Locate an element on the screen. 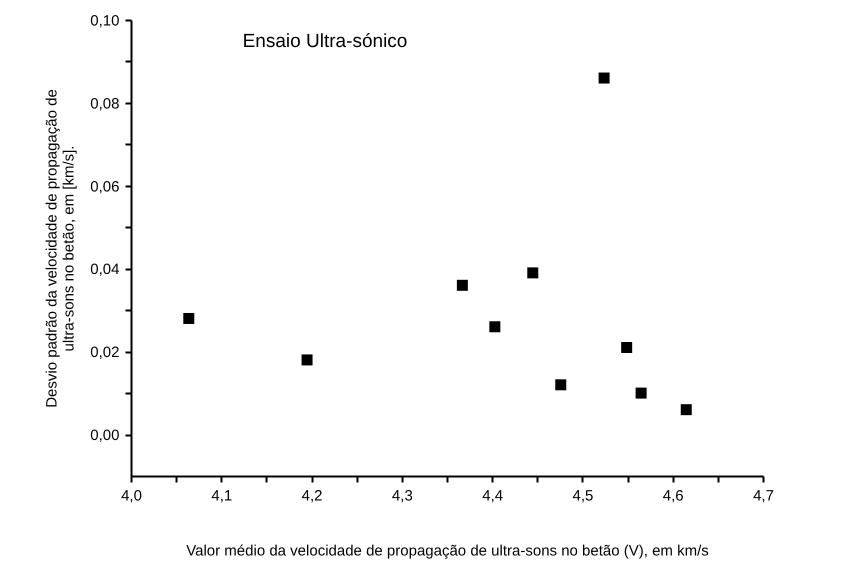 This screenshot has width=867, height=563. y-tick-label: 0,10 is located at coordinates (105, 21).